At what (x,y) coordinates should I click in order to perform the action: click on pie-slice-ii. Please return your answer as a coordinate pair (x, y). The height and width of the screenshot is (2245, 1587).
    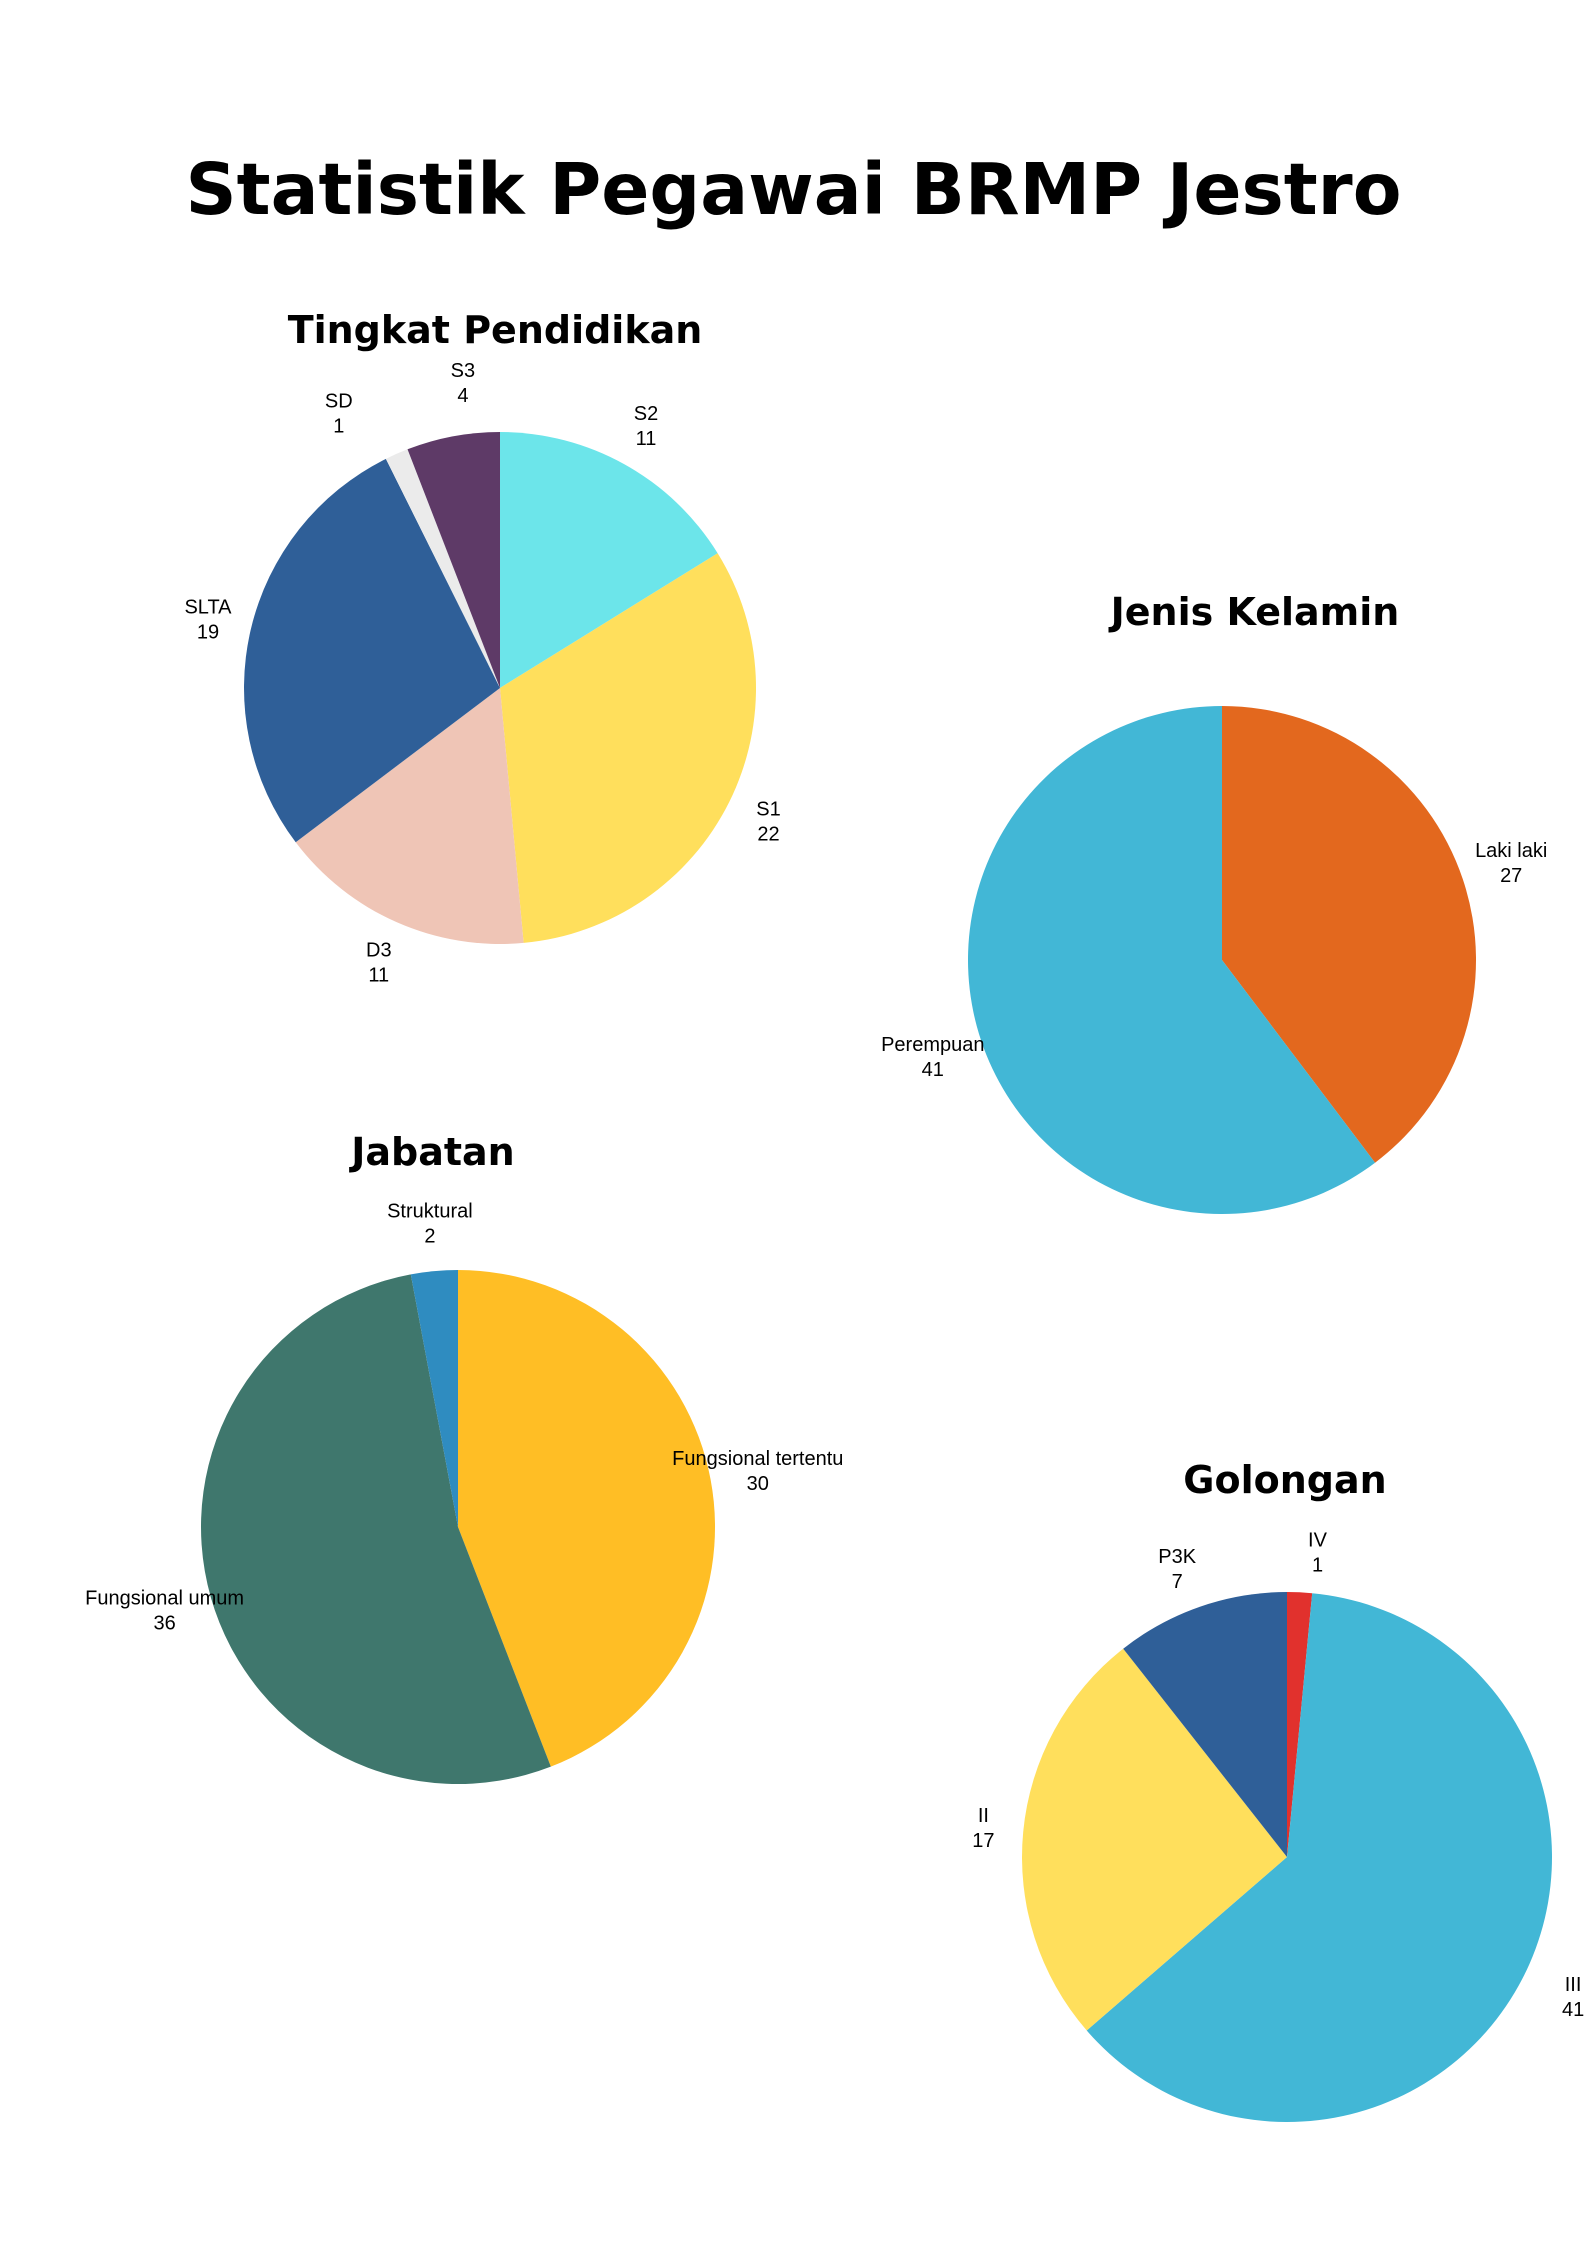
    Looking at the image, I should click on (1154, 1839).